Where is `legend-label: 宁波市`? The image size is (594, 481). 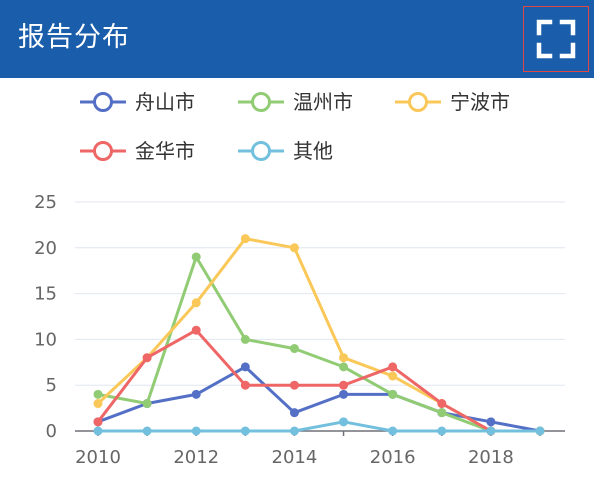
legend-label: 宁波市 is located at coordinates (480, 102).